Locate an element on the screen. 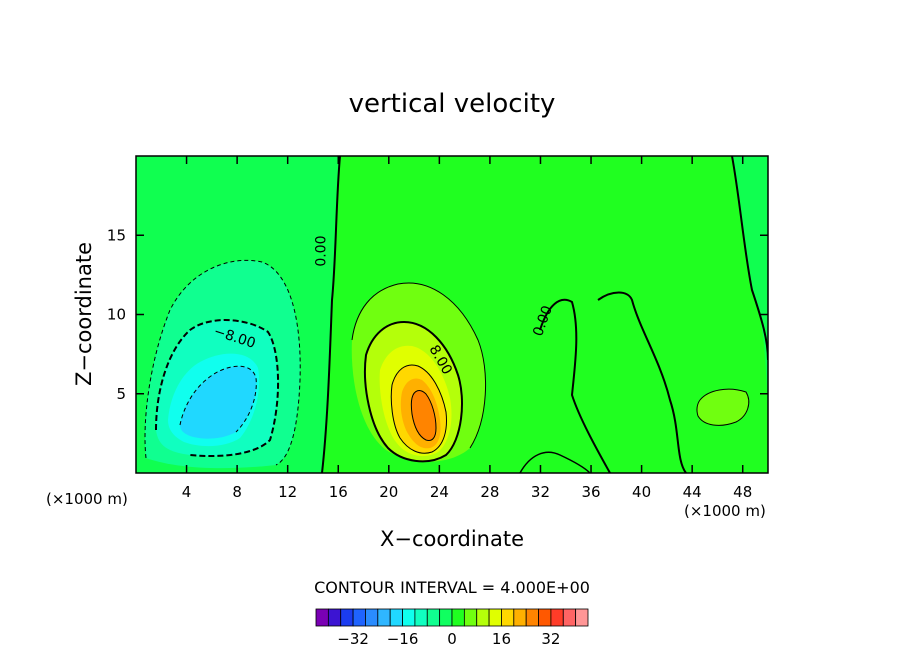  x-tick-label: 32 is located at coordinates (540, 492).